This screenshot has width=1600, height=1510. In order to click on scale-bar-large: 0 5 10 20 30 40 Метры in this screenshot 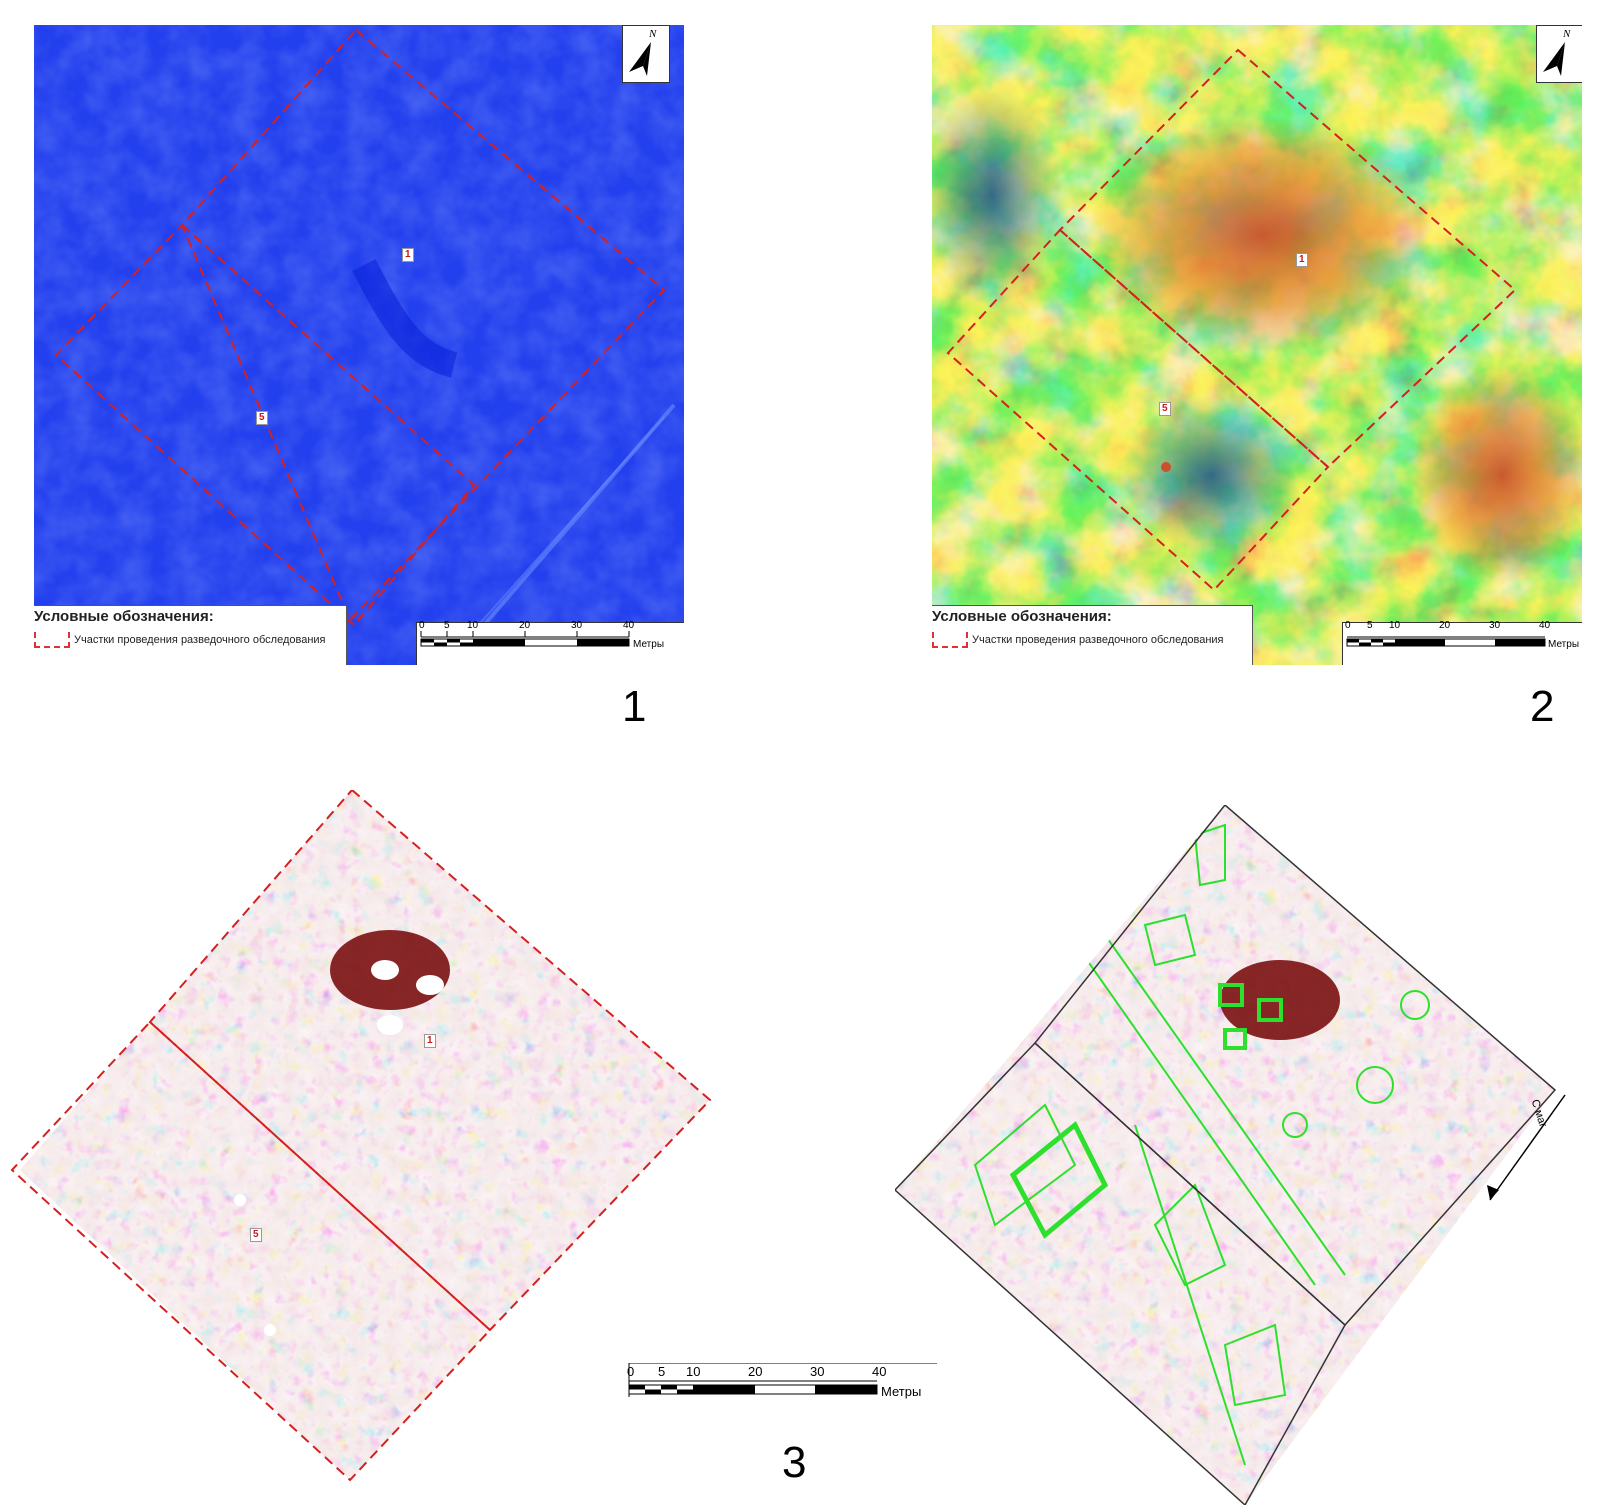, I will do `click(782, 1382)`.